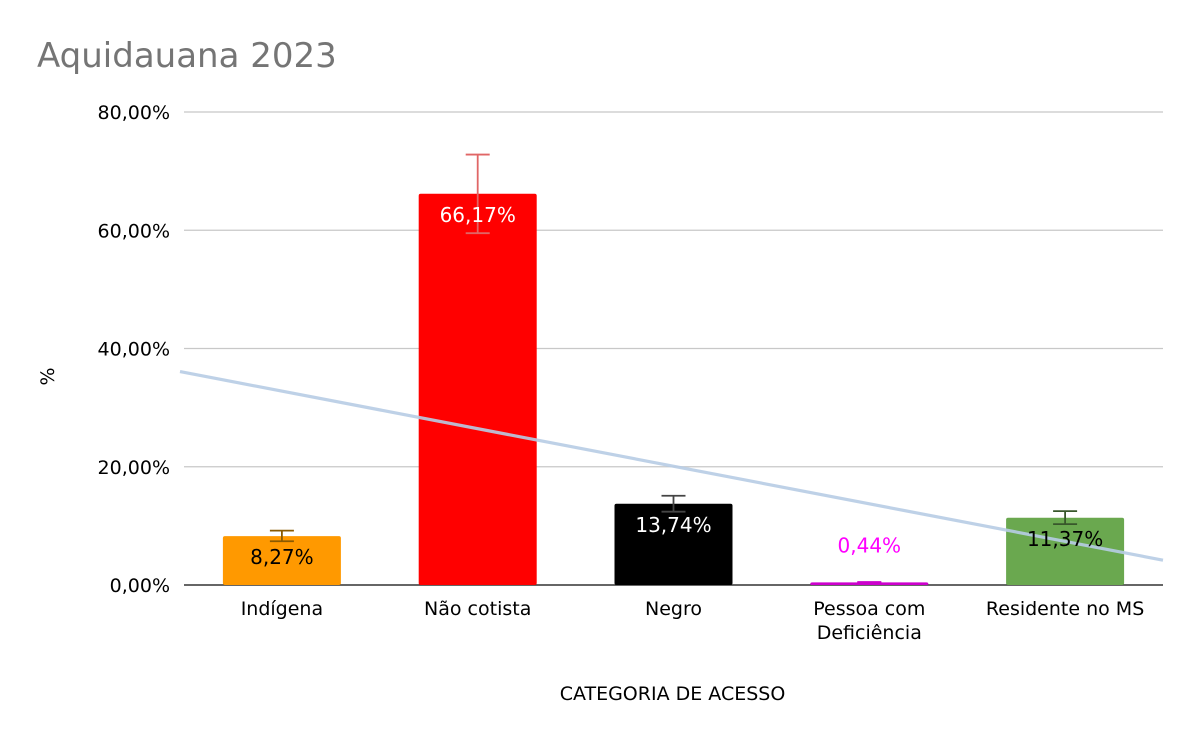  I want to click on y-tick-label: 20,00%, so click(134, 468).